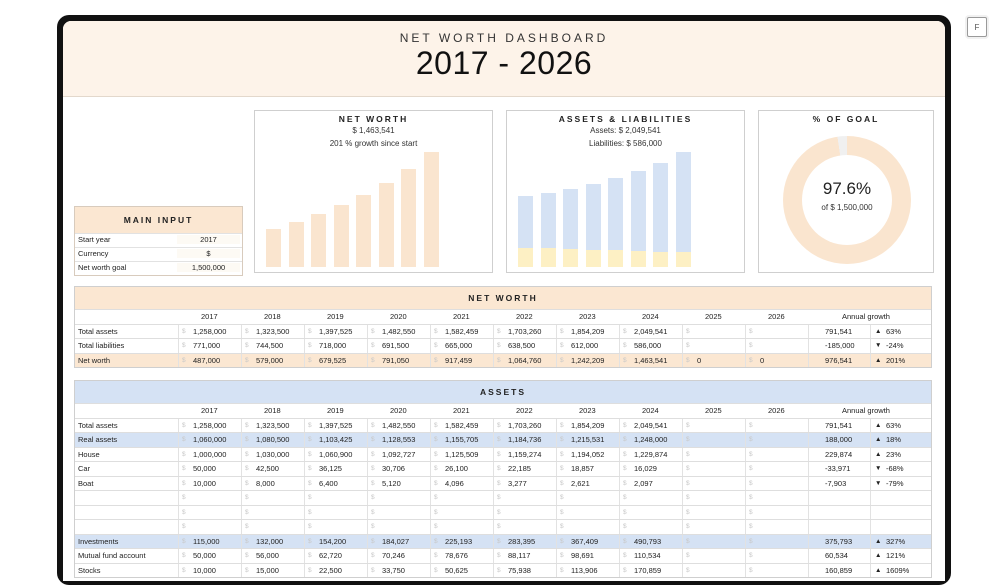 Image resolution: width=1005 pixels, height=585 pixels. Describe the element at coordinates (336, 454) in the screenshot. I see `cell-value: 1,060,900` at that location.